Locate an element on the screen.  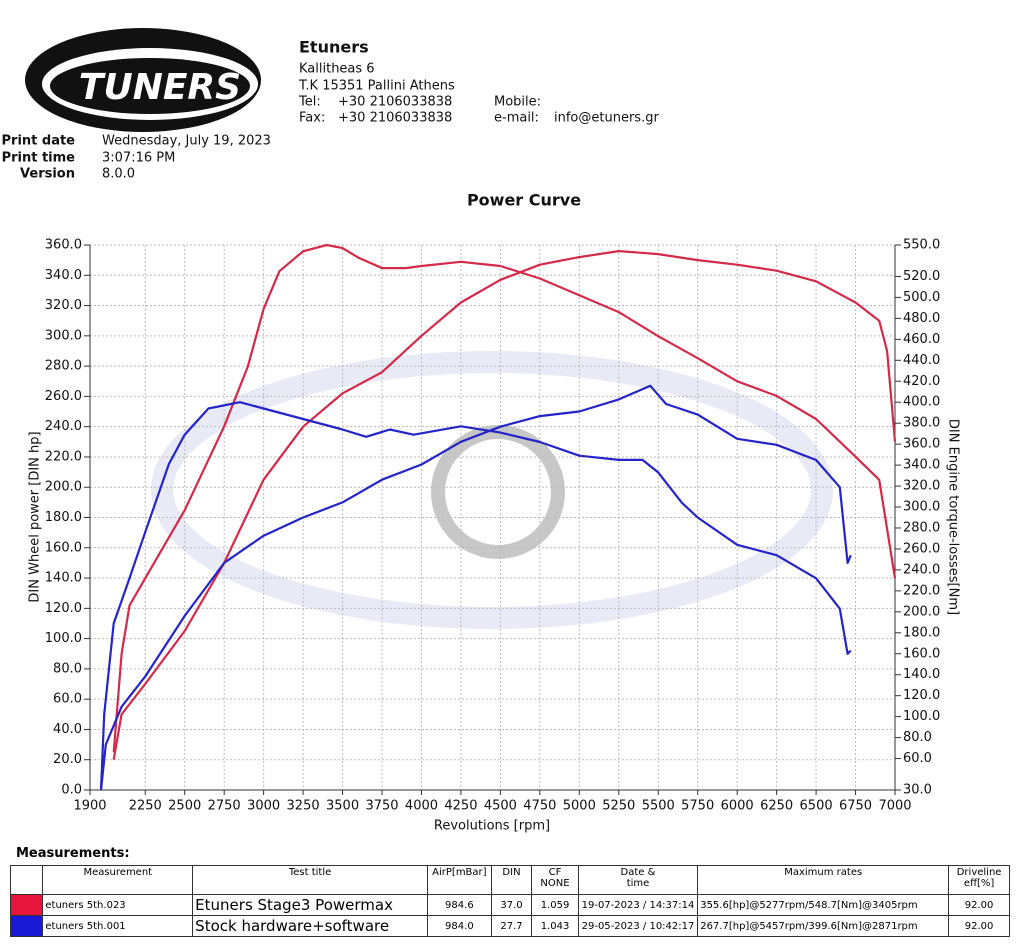
cell: 19-07-2023 / 14:37:14 is located at coordinates (638, 905).